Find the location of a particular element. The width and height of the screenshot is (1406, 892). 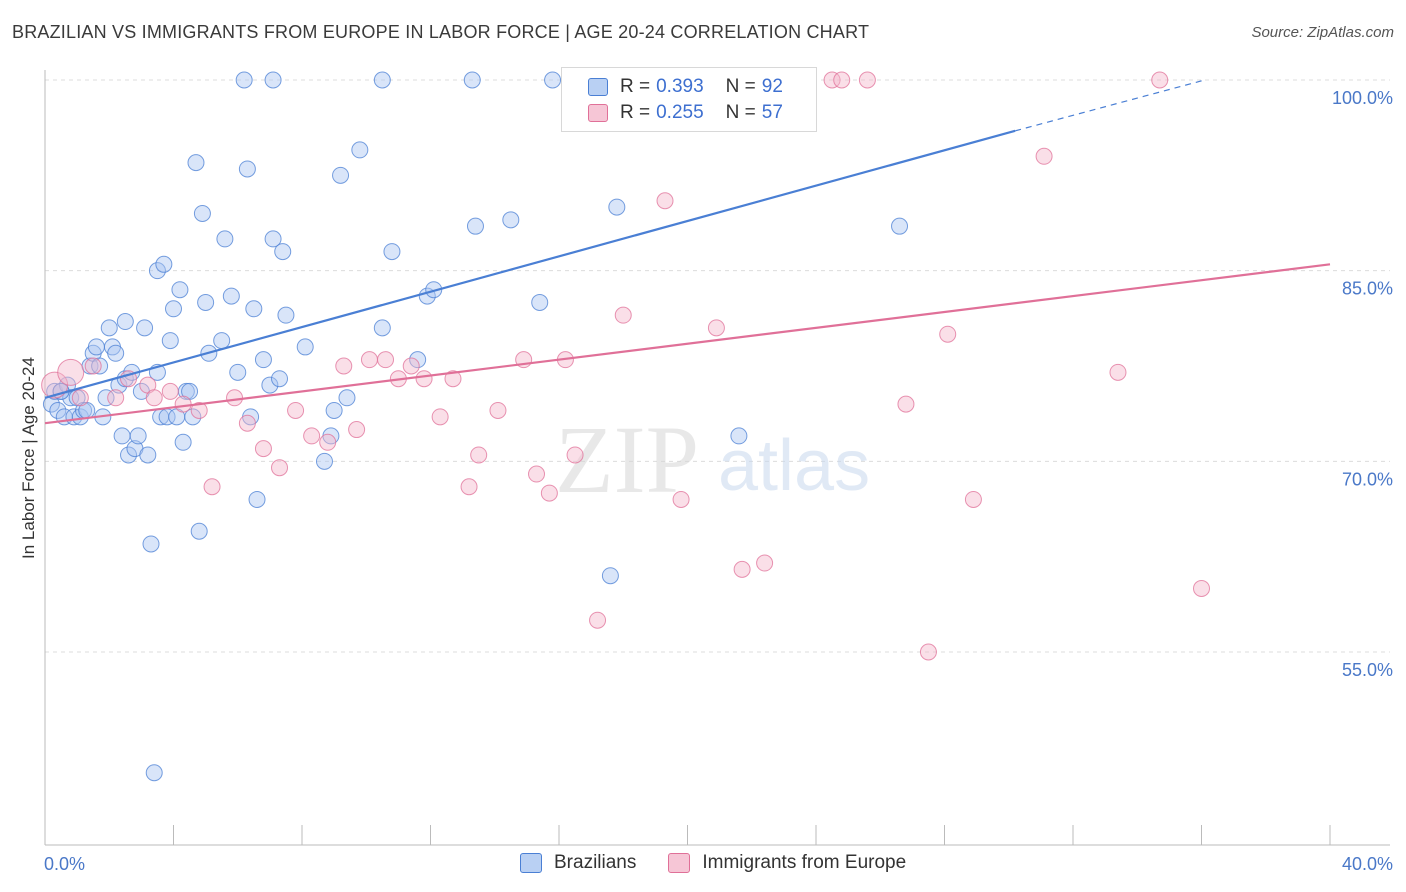

legend-item-brazilians: Brazilians is located at coordinates (578, 863).